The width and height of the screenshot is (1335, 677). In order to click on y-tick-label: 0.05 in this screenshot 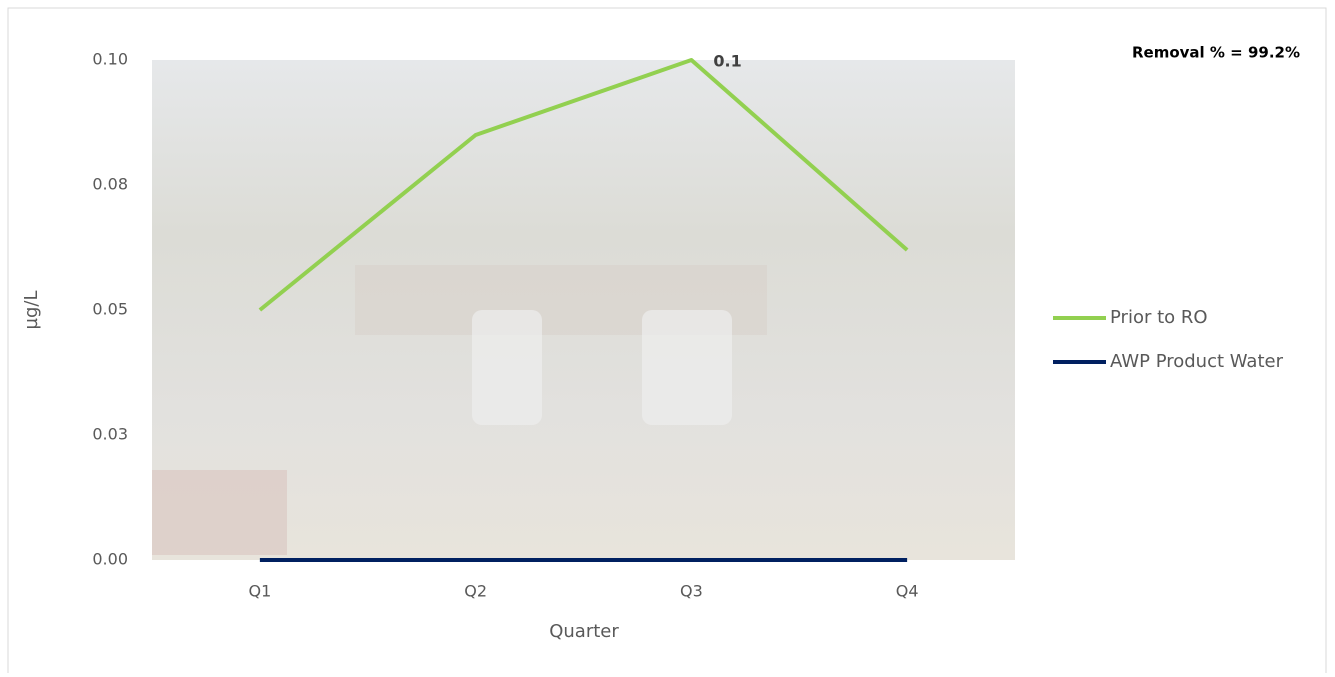, I will do `click(110, 309)`.